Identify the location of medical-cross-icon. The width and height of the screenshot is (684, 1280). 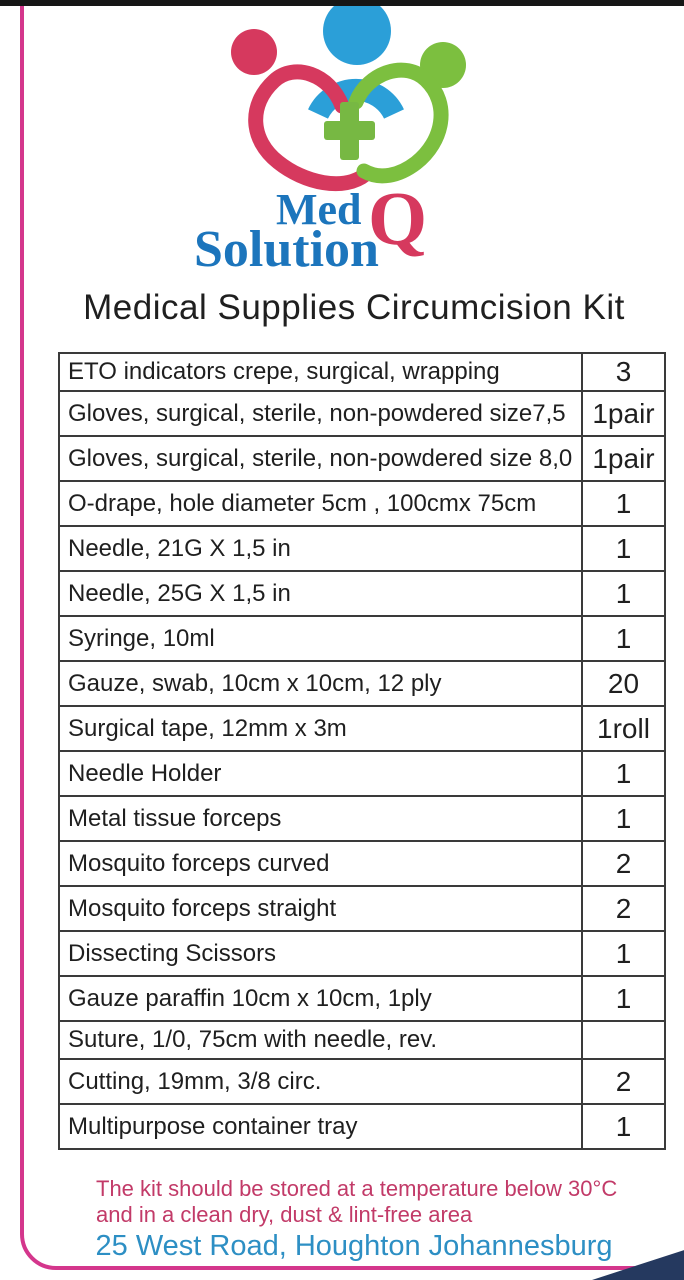
(349, 130).